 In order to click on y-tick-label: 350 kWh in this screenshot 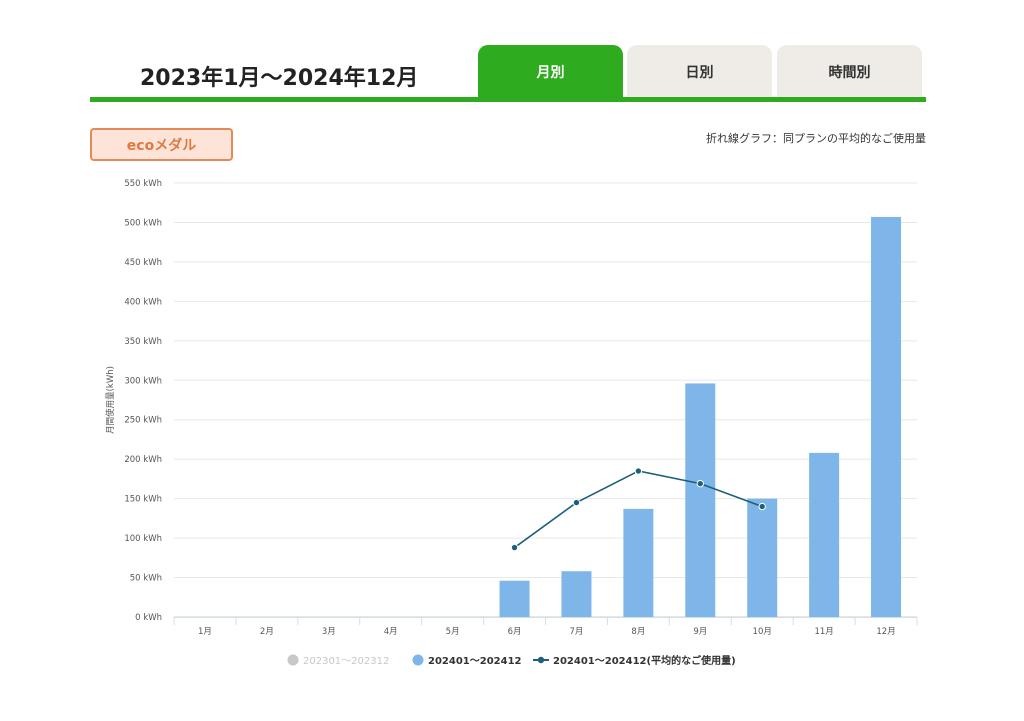, I will do `click(143, 342)`.